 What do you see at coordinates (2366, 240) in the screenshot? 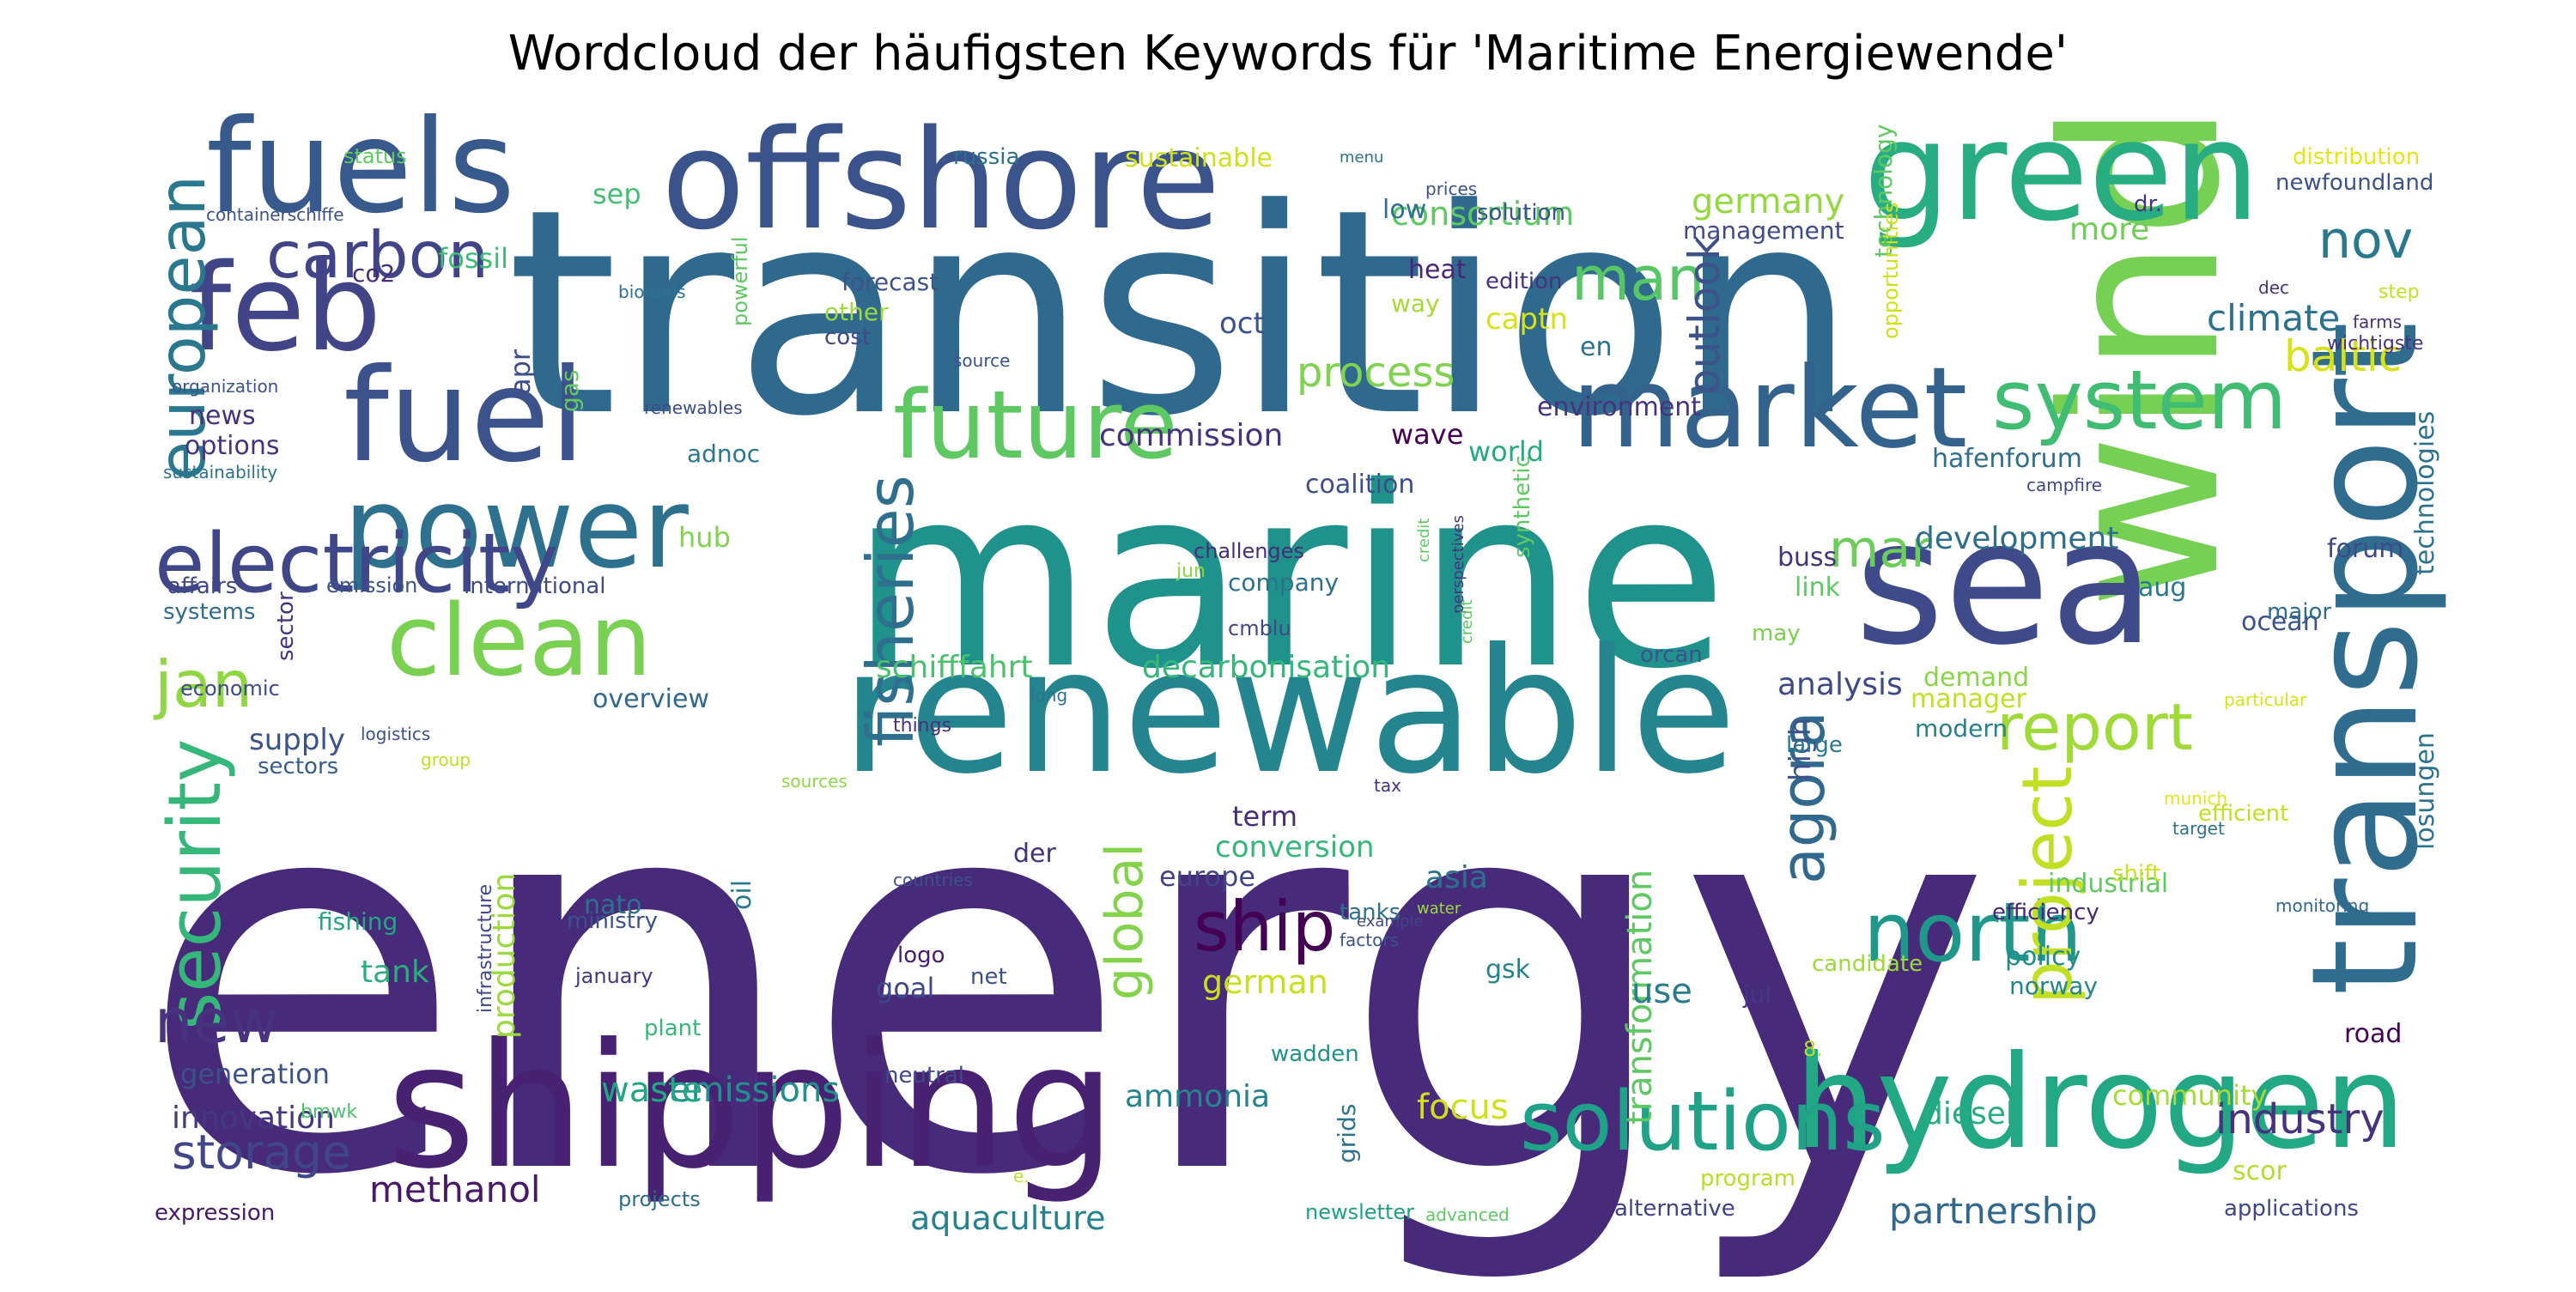
I see `word-nov: nov` at bounding box center [2366, 240].